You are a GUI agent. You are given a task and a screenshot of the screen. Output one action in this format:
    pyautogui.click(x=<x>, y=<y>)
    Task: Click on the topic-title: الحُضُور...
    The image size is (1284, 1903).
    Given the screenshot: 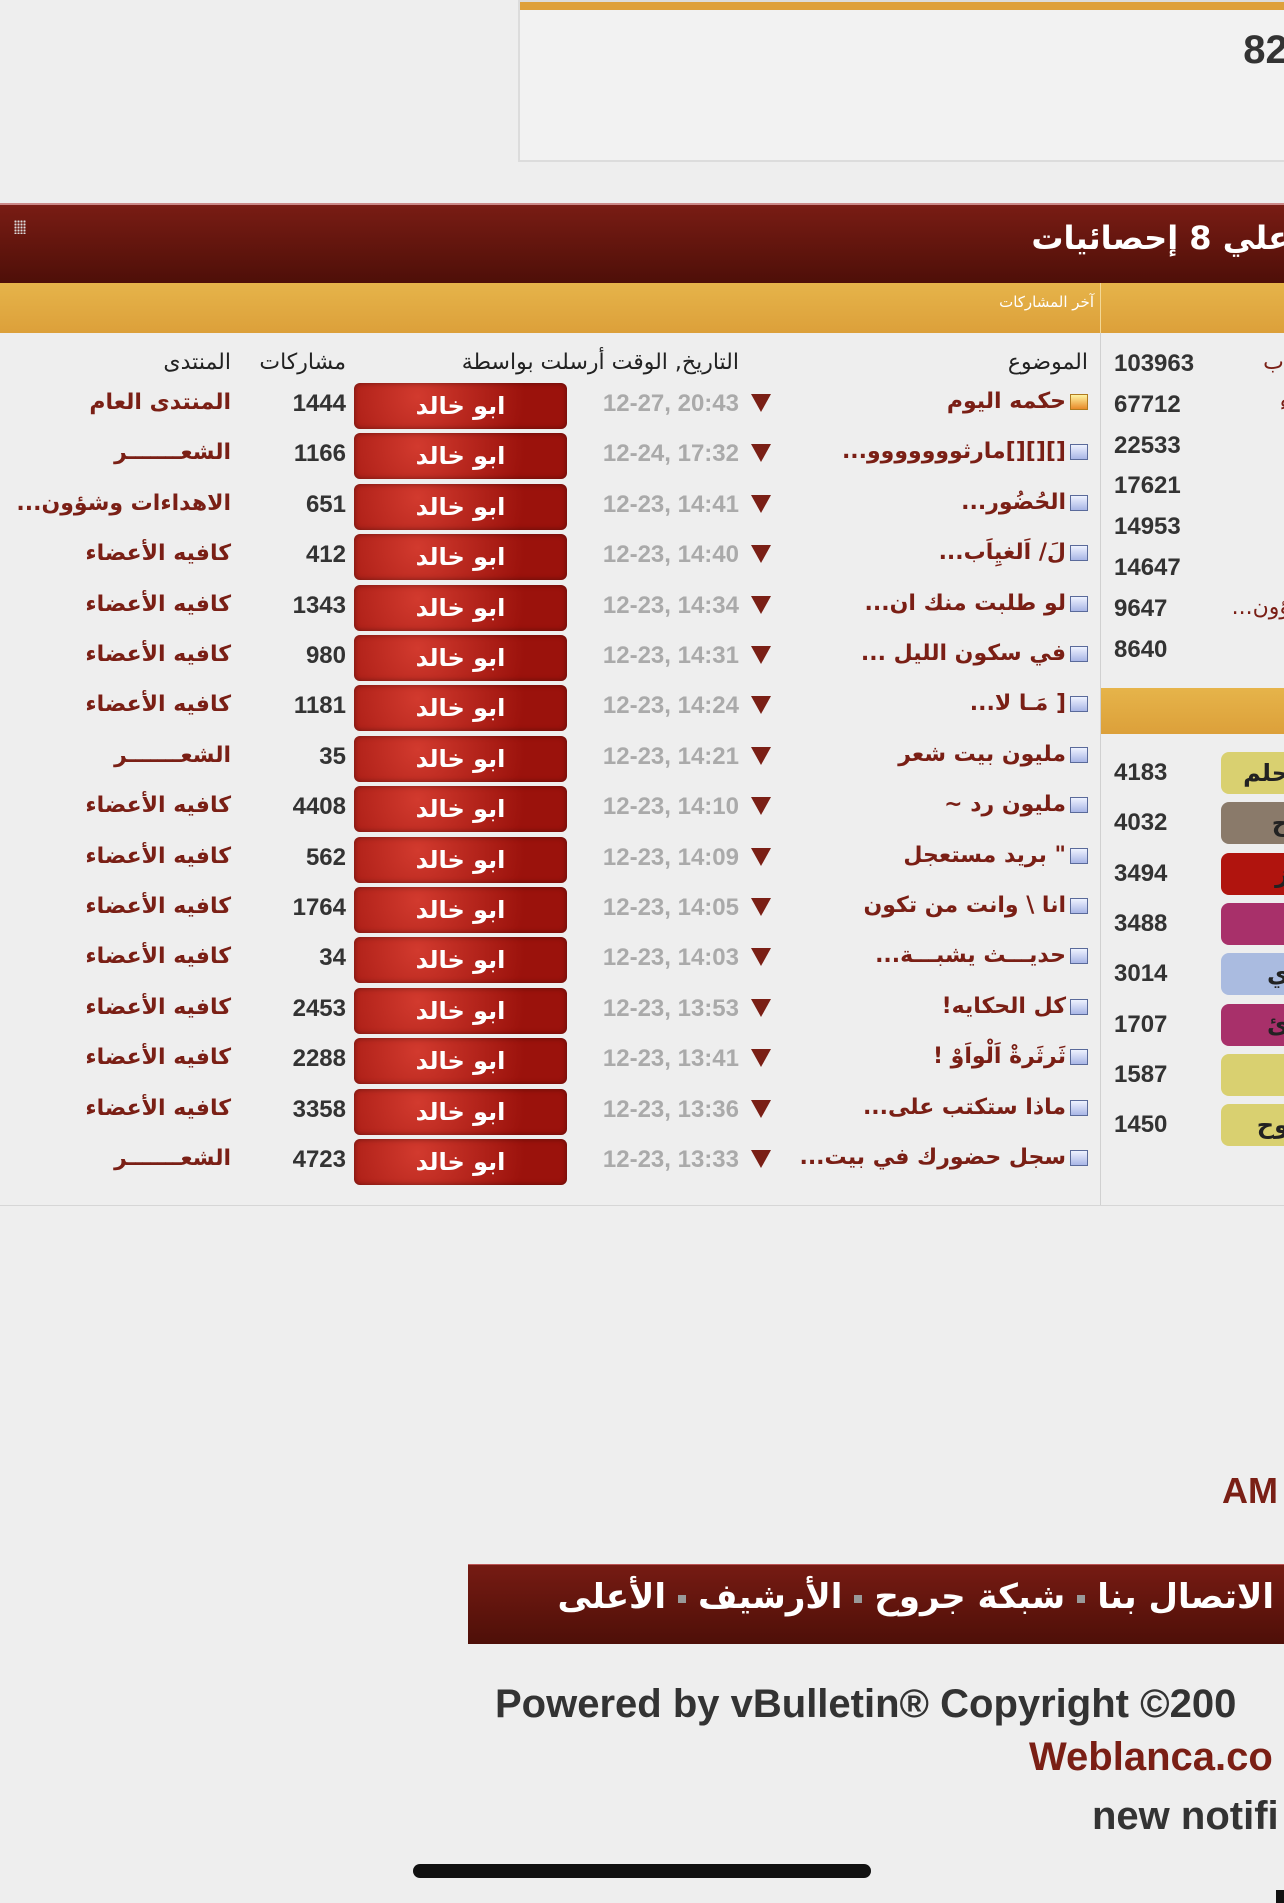 What is the action you would take?
    pyautogui.click(x=1013, y=502)
    